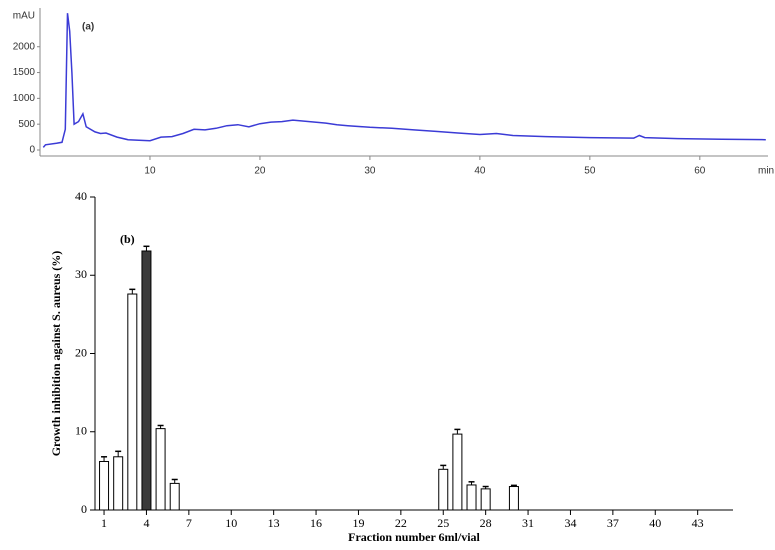 The image size is (775, 550). Describe the element at coordinates (358, 523) in the screenshot. I see `x-tick-label: 19` at that location.